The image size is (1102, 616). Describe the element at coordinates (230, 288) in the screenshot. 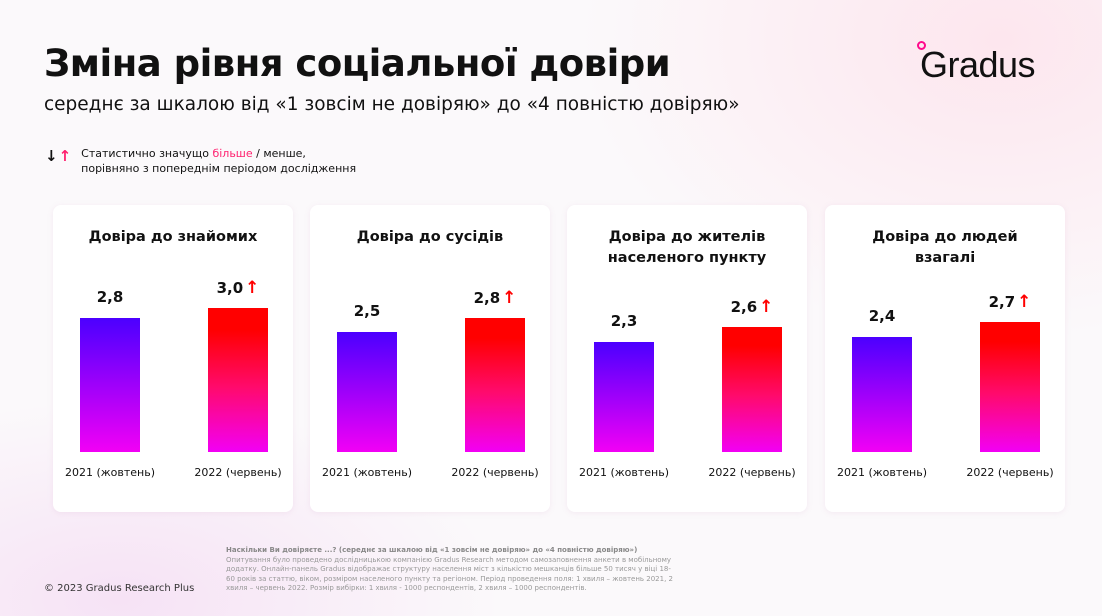

I see `value-text: 3,0` at that location.